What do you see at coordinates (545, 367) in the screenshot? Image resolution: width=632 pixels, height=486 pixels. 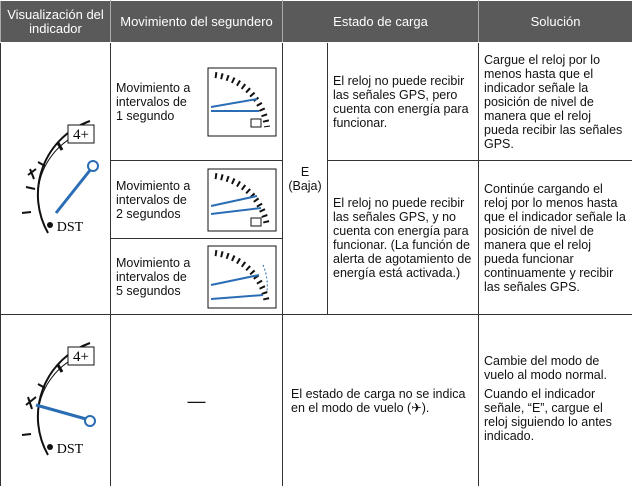 I see `solution-text: Cambie del modo de vuelo al modo normal.` at bounding box center [545, 367].